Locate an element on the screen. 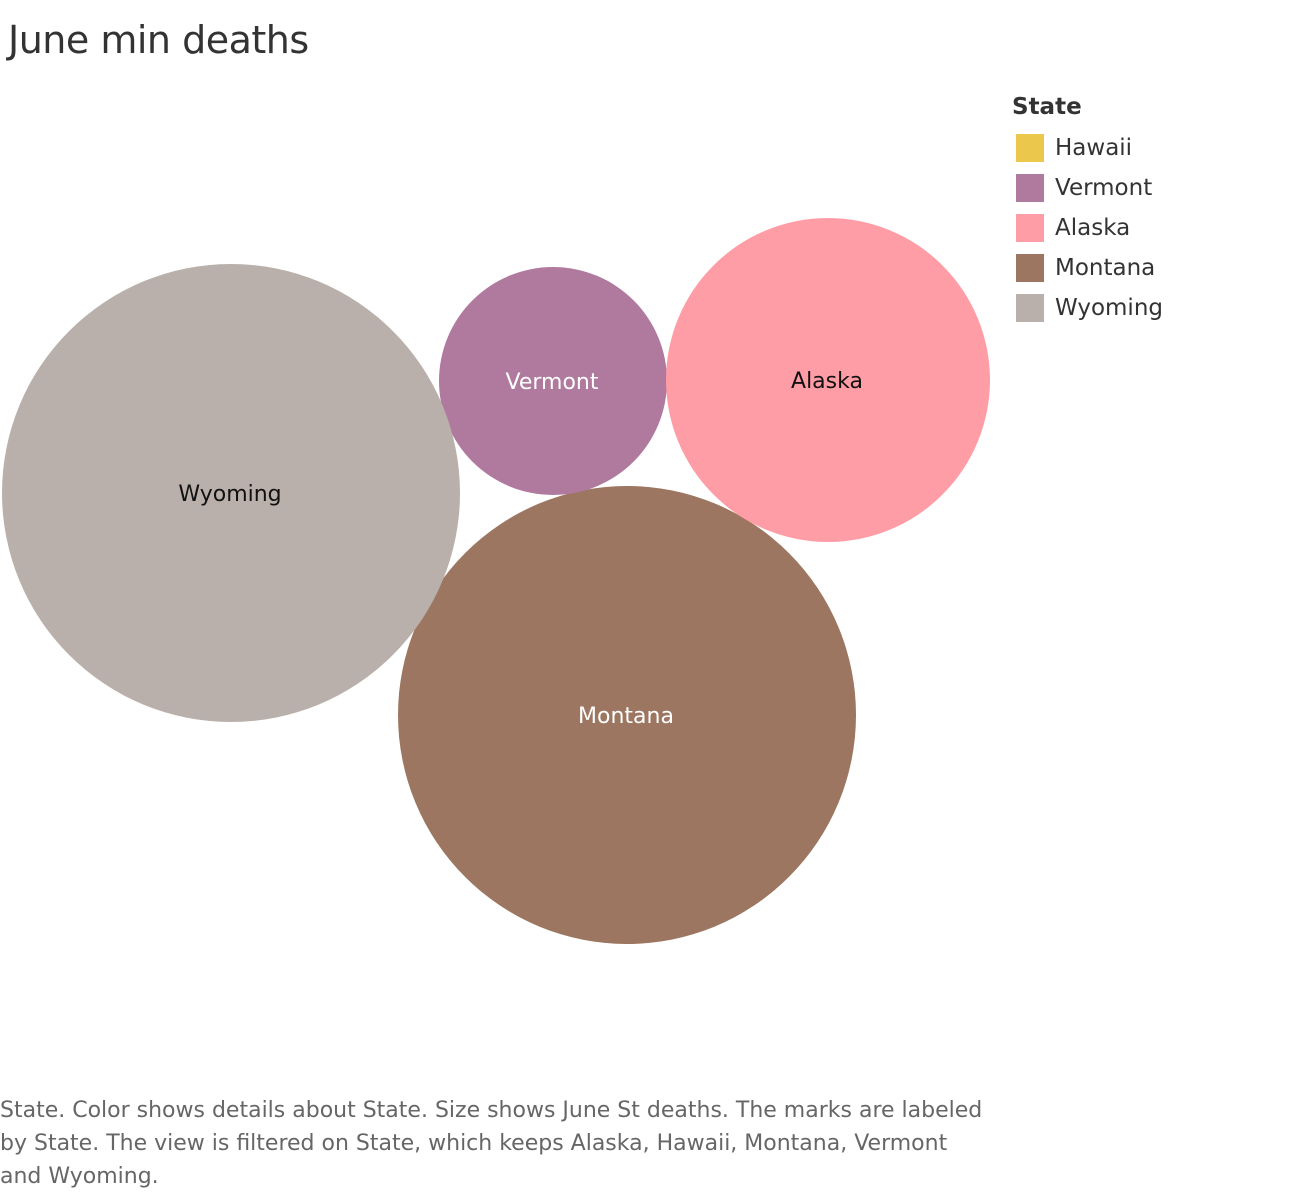 The image size is (1290, 1194). bubble-wyoming is located at coordinates (231, 493).